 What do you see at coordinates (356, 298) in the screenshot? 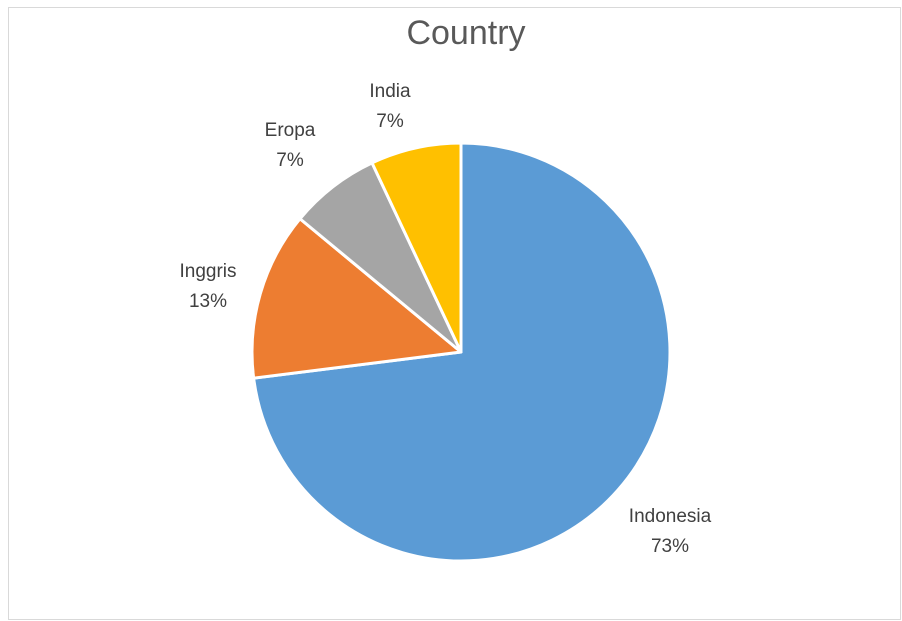
I see `pie-slice-inggris` at bounding box center [356, 298].